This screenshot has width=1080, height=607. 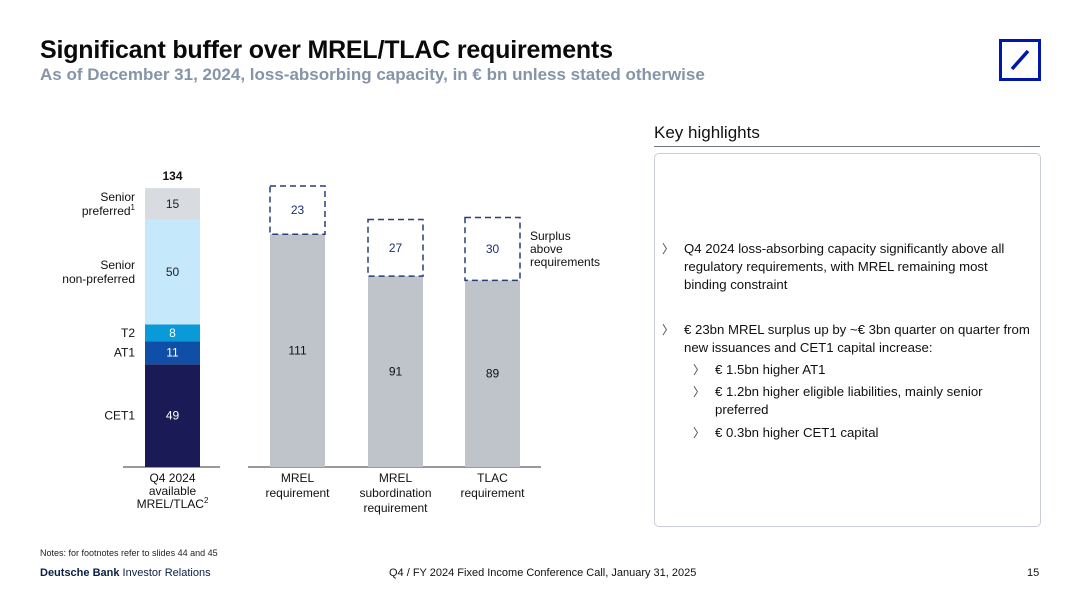 What do you see at coordinates (173, 491) in the screenshot?
I see `x-category-label: available` at bounding box center [173, 491].